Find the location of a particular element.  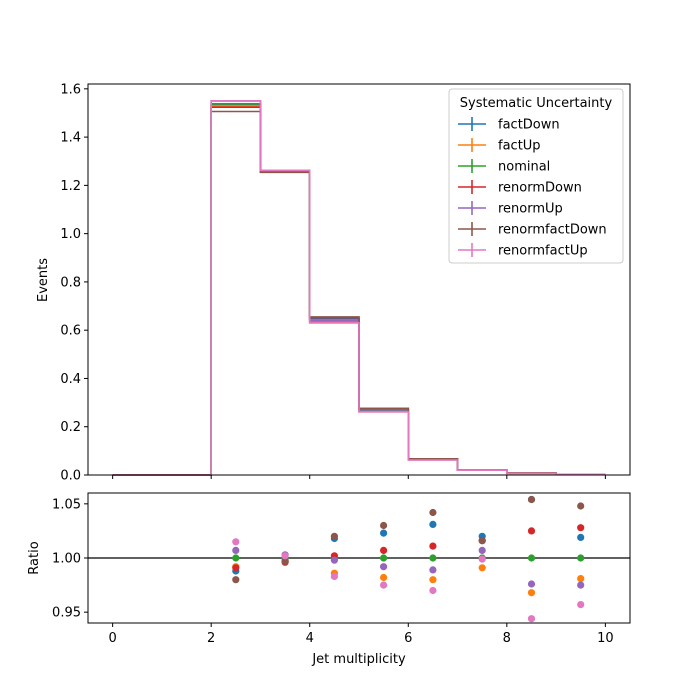

x-tick-label: 4 is located at coordinates (310, 638).